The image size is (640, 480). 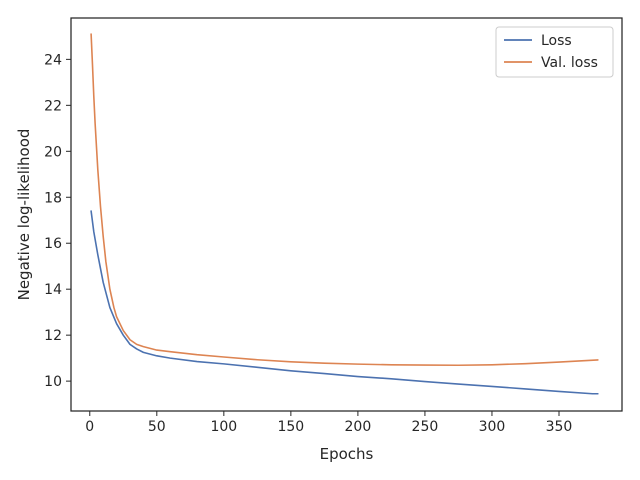 What do you see at coordinates (157, 427) in the screenshot?
I see `x-tick-label: 50` at bounding box center [157, 427].